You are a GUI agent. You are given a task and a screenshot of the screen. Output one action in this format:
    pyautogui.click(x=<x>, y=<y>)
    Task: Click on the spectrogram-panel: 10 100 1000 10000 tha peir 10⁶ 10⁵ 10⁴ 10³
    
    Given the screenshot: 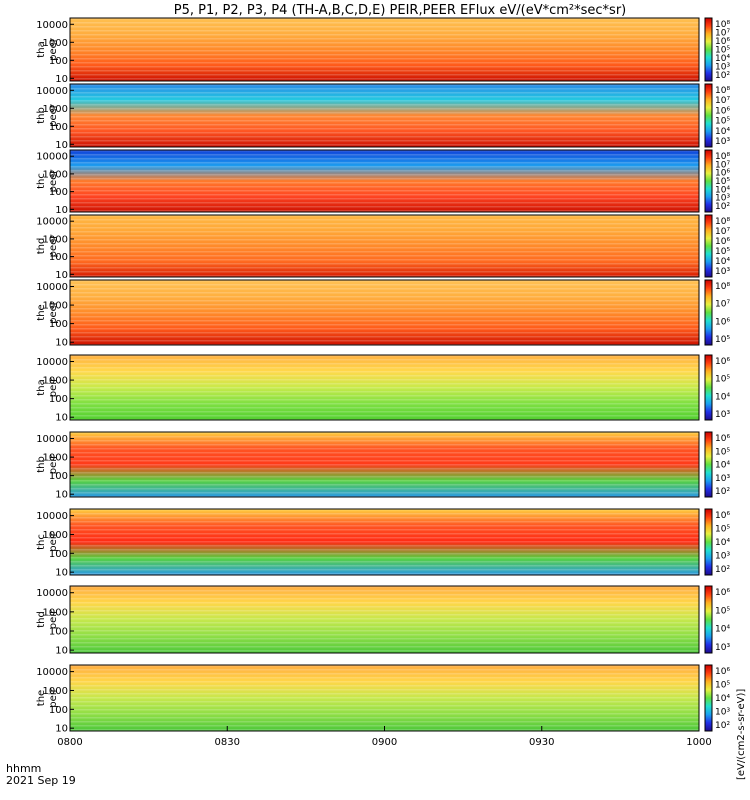 What is the action you would take?
    pyautogui.click(x=383, y=389)
    